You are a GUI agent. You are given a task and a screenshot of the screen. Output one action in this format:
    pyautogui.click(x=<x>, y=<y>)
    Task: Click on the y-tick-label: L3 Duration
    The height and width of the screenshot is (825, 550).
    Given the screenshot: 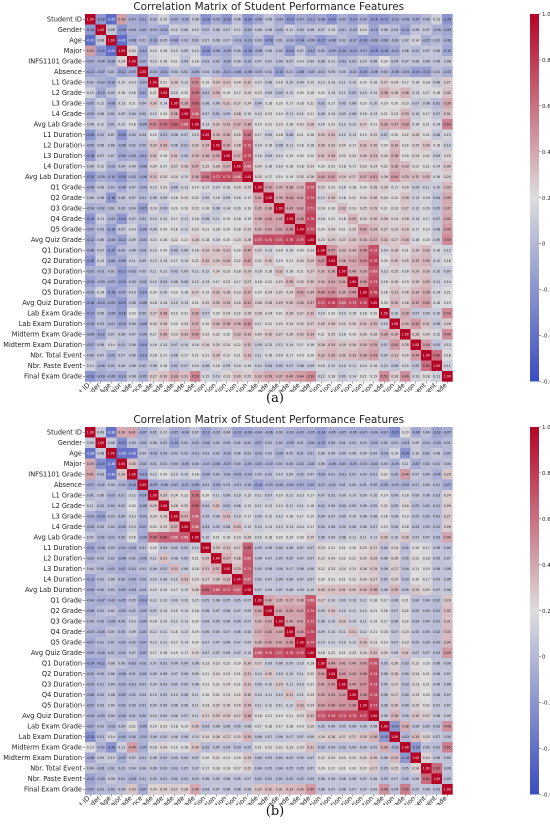 What is the action you would take?
    pyautogui.click(x=62, y=156)
    